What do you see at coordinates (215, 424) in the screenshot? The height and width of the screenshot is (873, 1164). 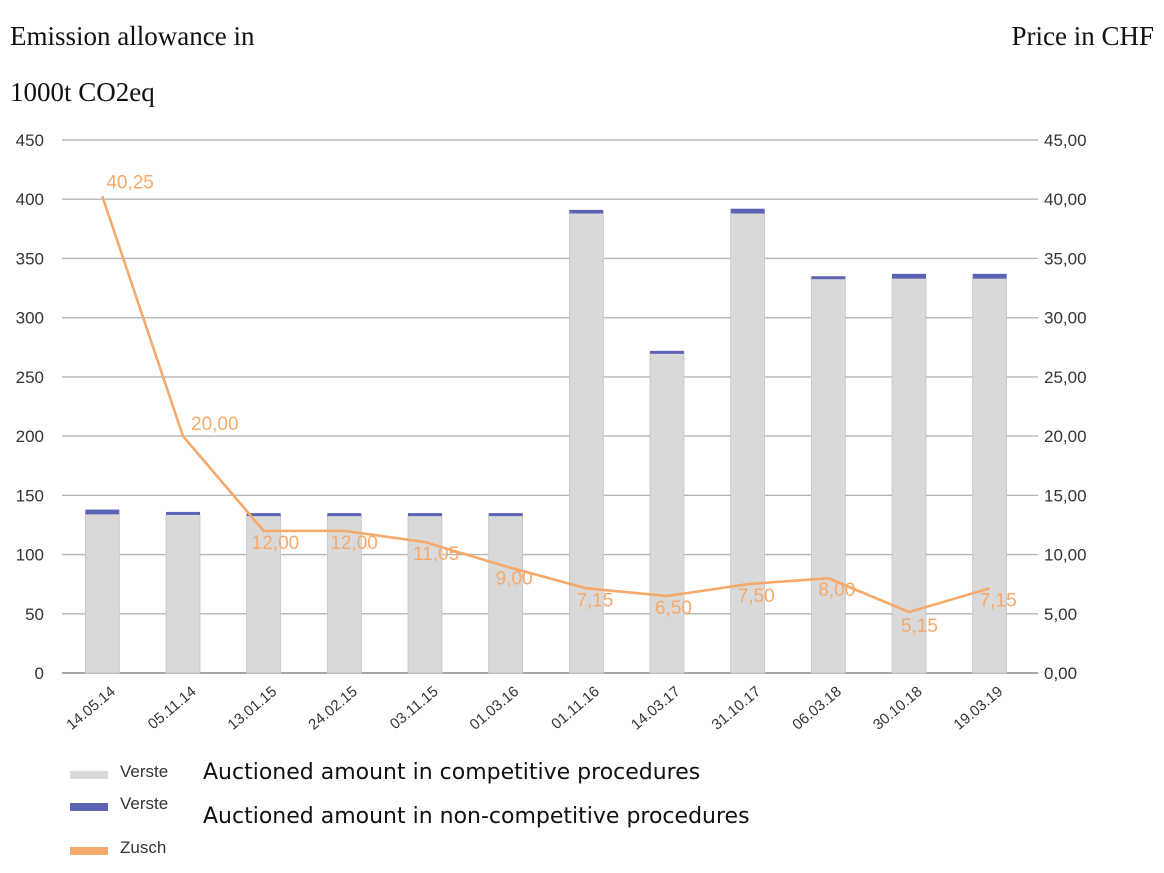 I see `price-data-label: 20,00` at bounding box center [215, 424].